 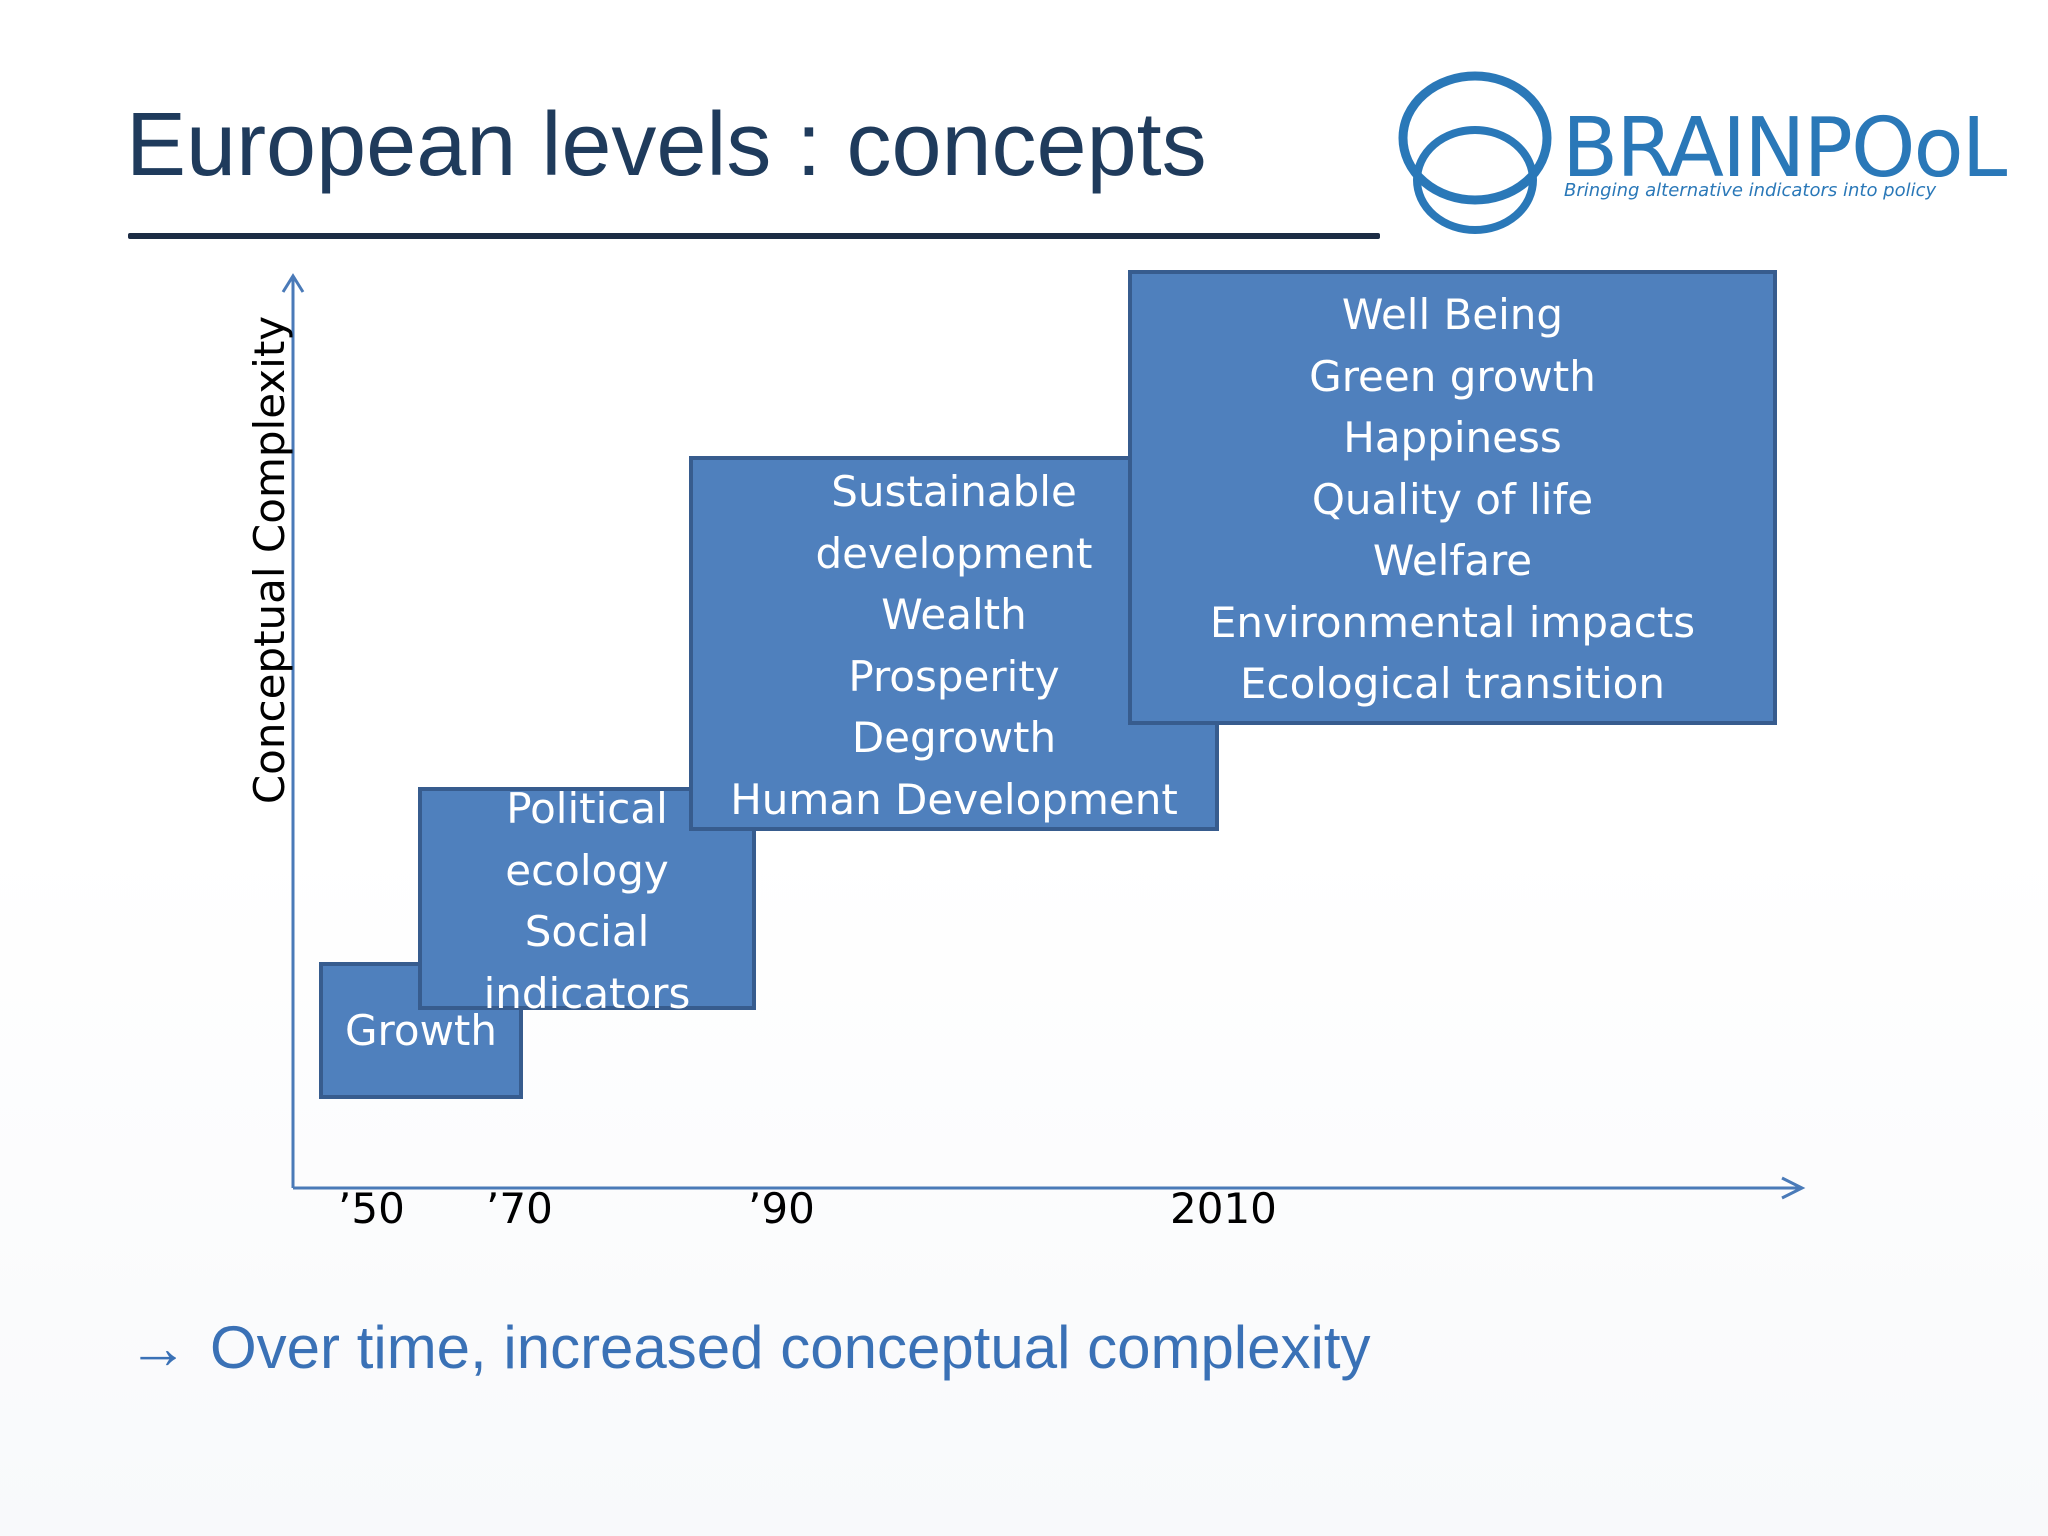 What do you see at coordinates (954, 799) in the screenshot?
I see `box-line: Human Development` at bounding box center [954, 799].